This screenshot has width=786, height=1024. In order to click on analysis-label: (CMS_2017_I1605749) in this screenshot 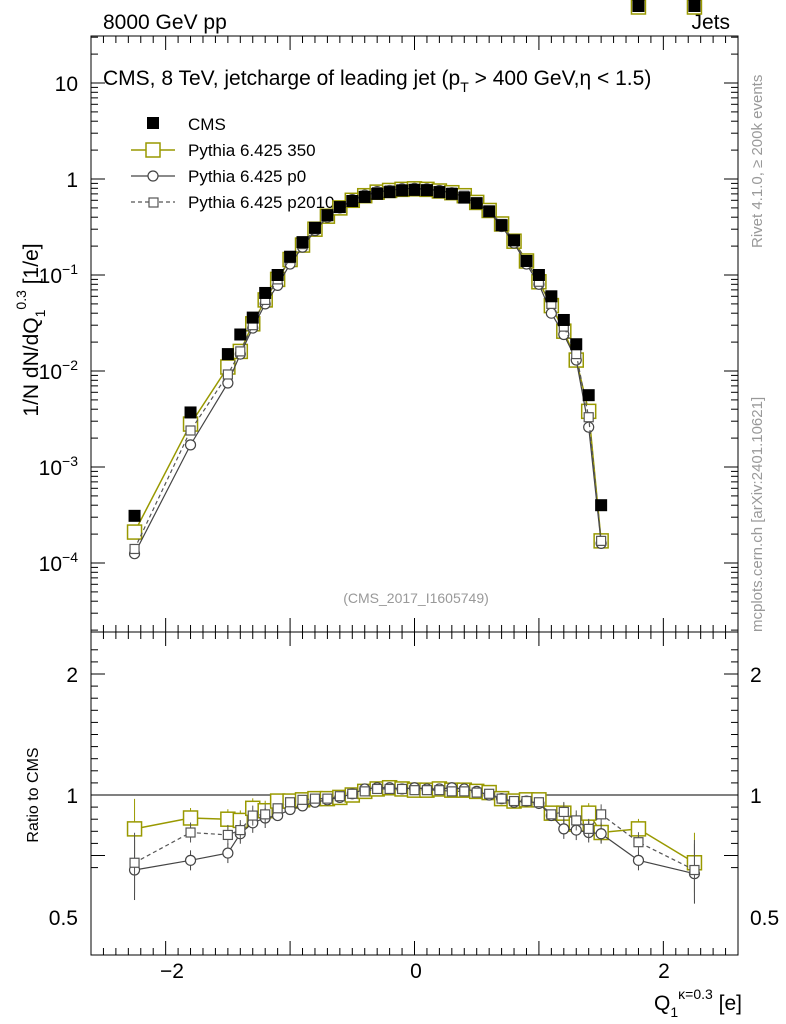, I will do `click(416, 598)`.